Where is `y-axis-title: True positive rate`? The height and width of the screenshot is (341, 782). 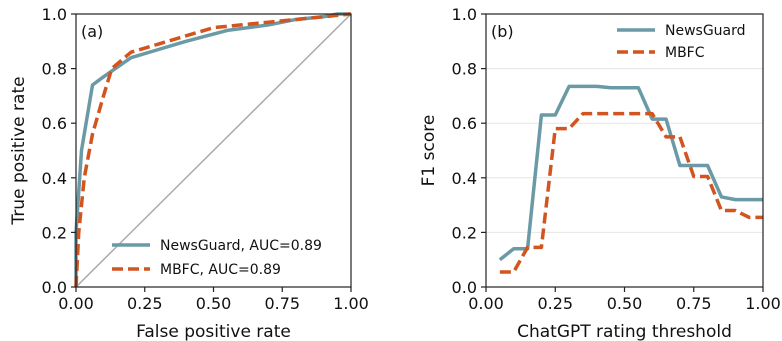 y-axis-title: True positive rate is located at coordinates (19, 150).